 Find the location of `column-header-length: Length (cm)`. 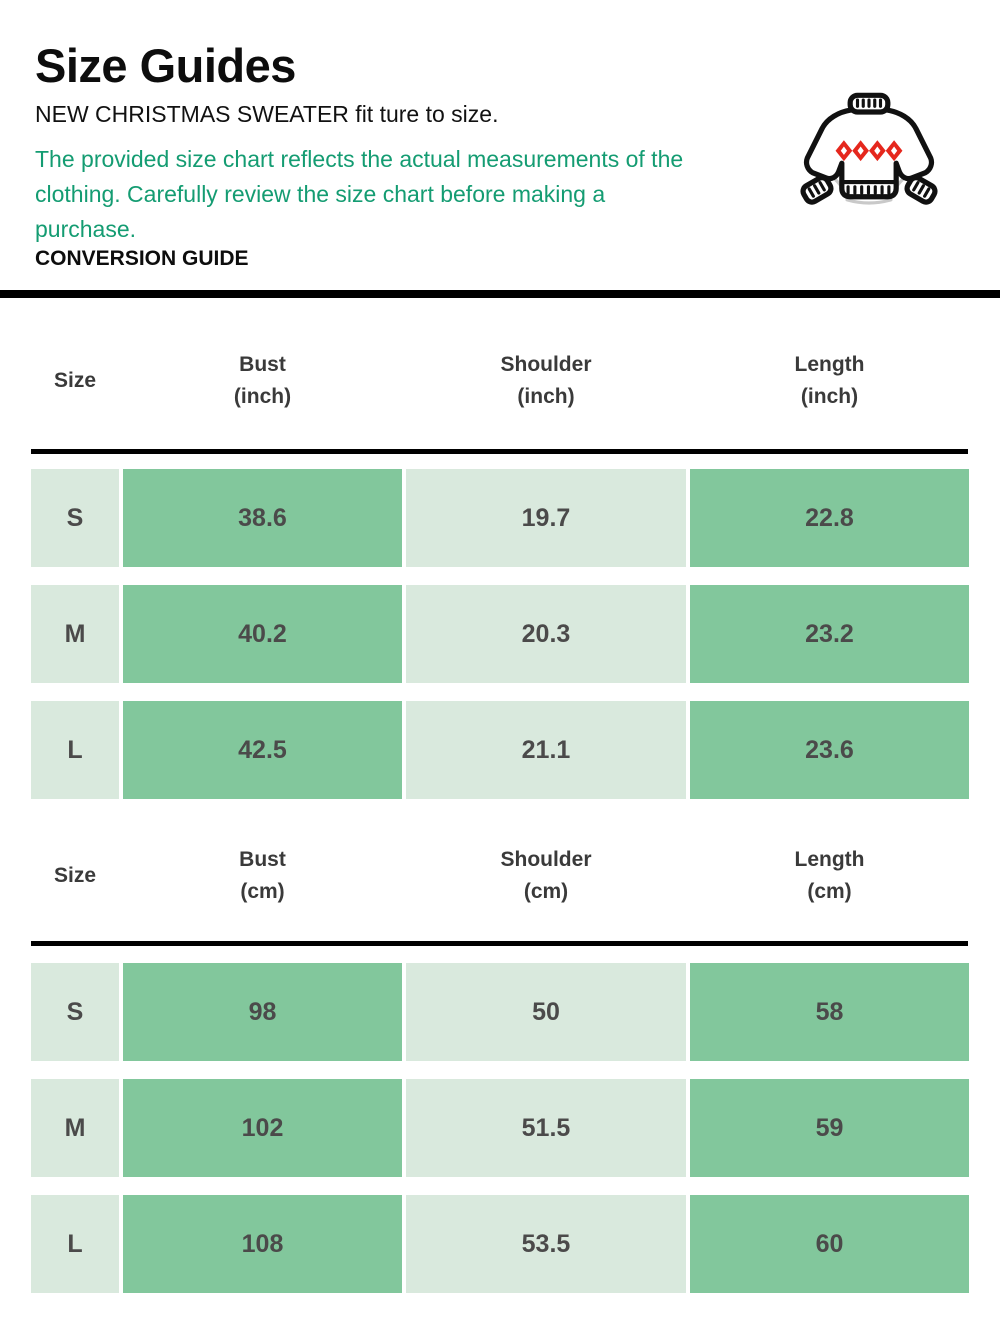

column-header-length: Length (cm) is located at coordinates (829, 875).